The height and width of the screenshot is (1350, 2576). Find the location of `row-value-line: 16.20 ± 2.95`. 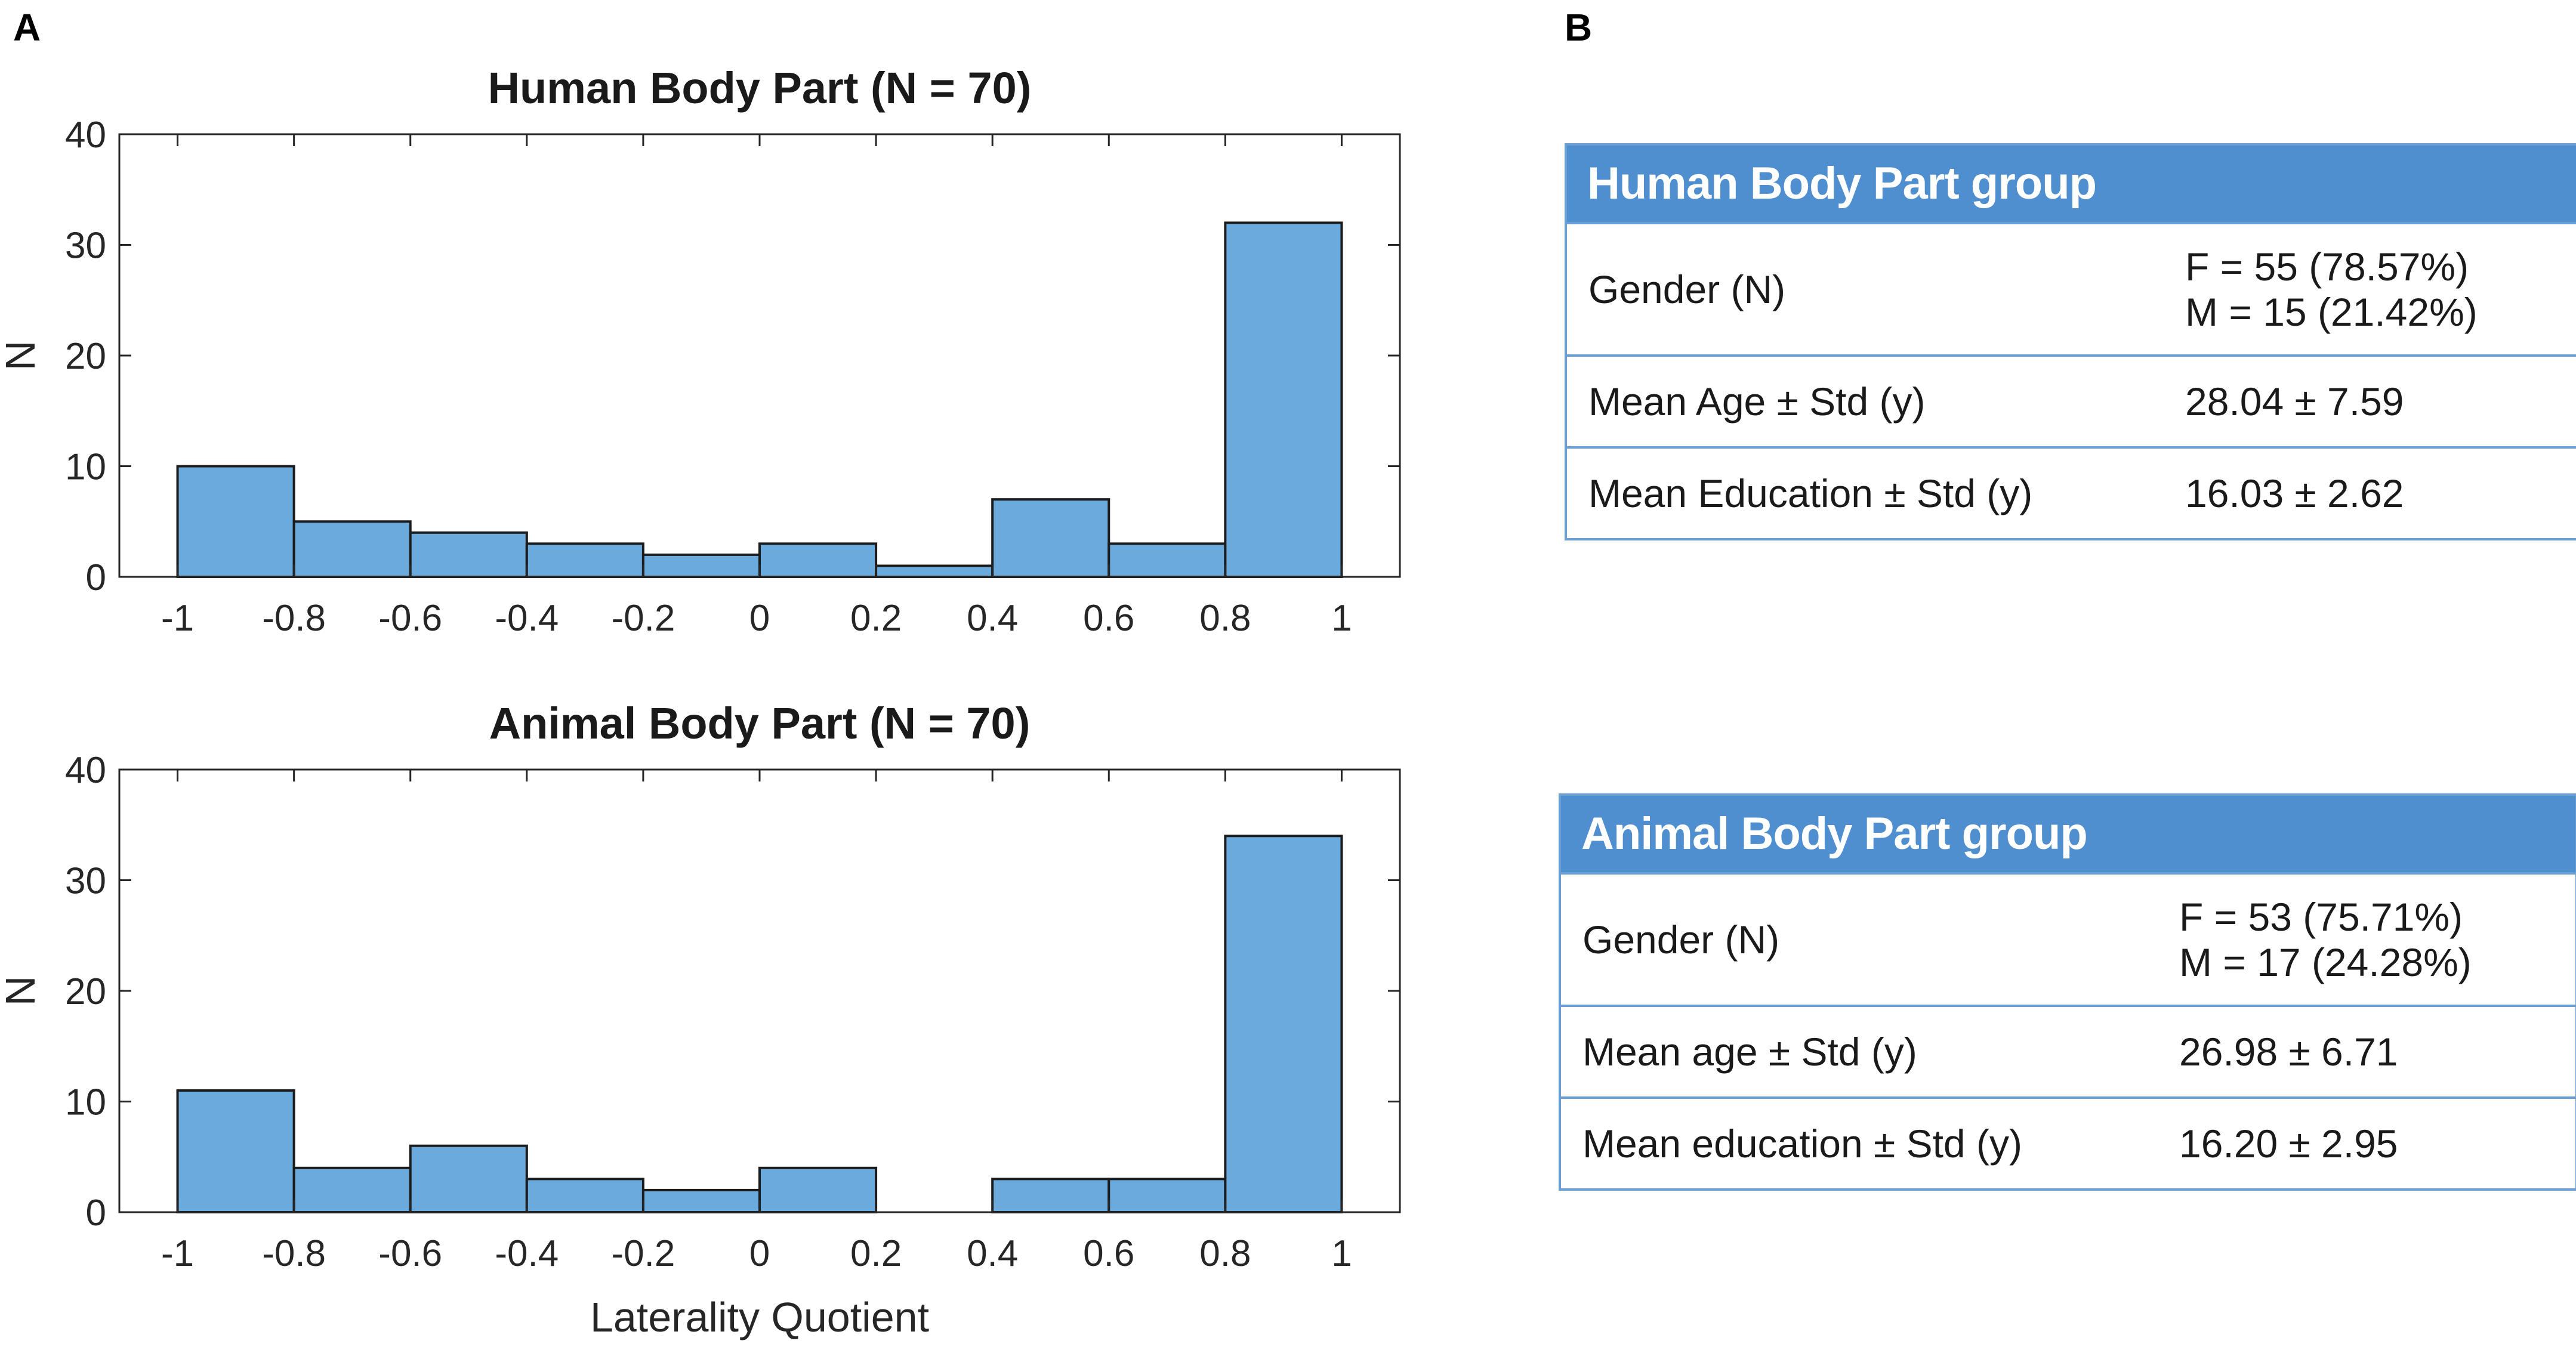

row-value-line: 16.20 ± 2.95 is located at coordinates (2288, 1144).